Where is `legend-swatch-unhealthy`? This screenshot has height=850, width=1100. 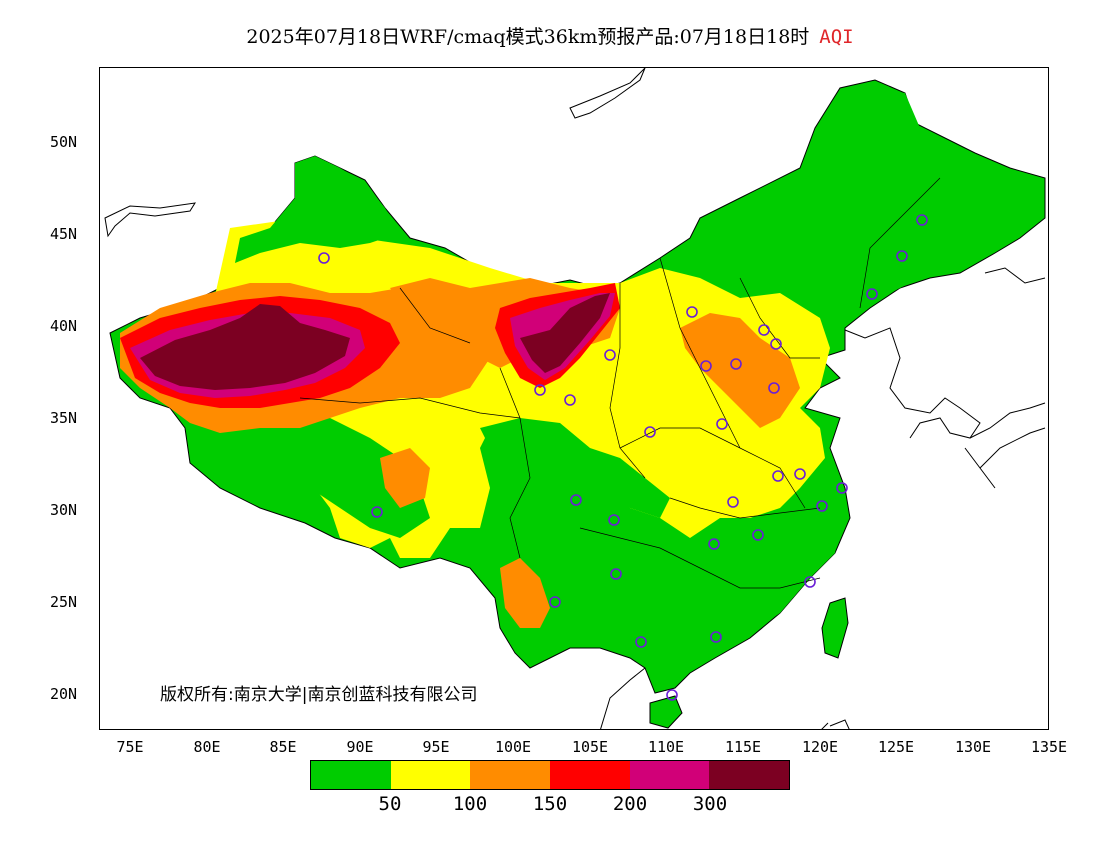
legend-swatch-unhealthy is located at coordinates (590, 775).